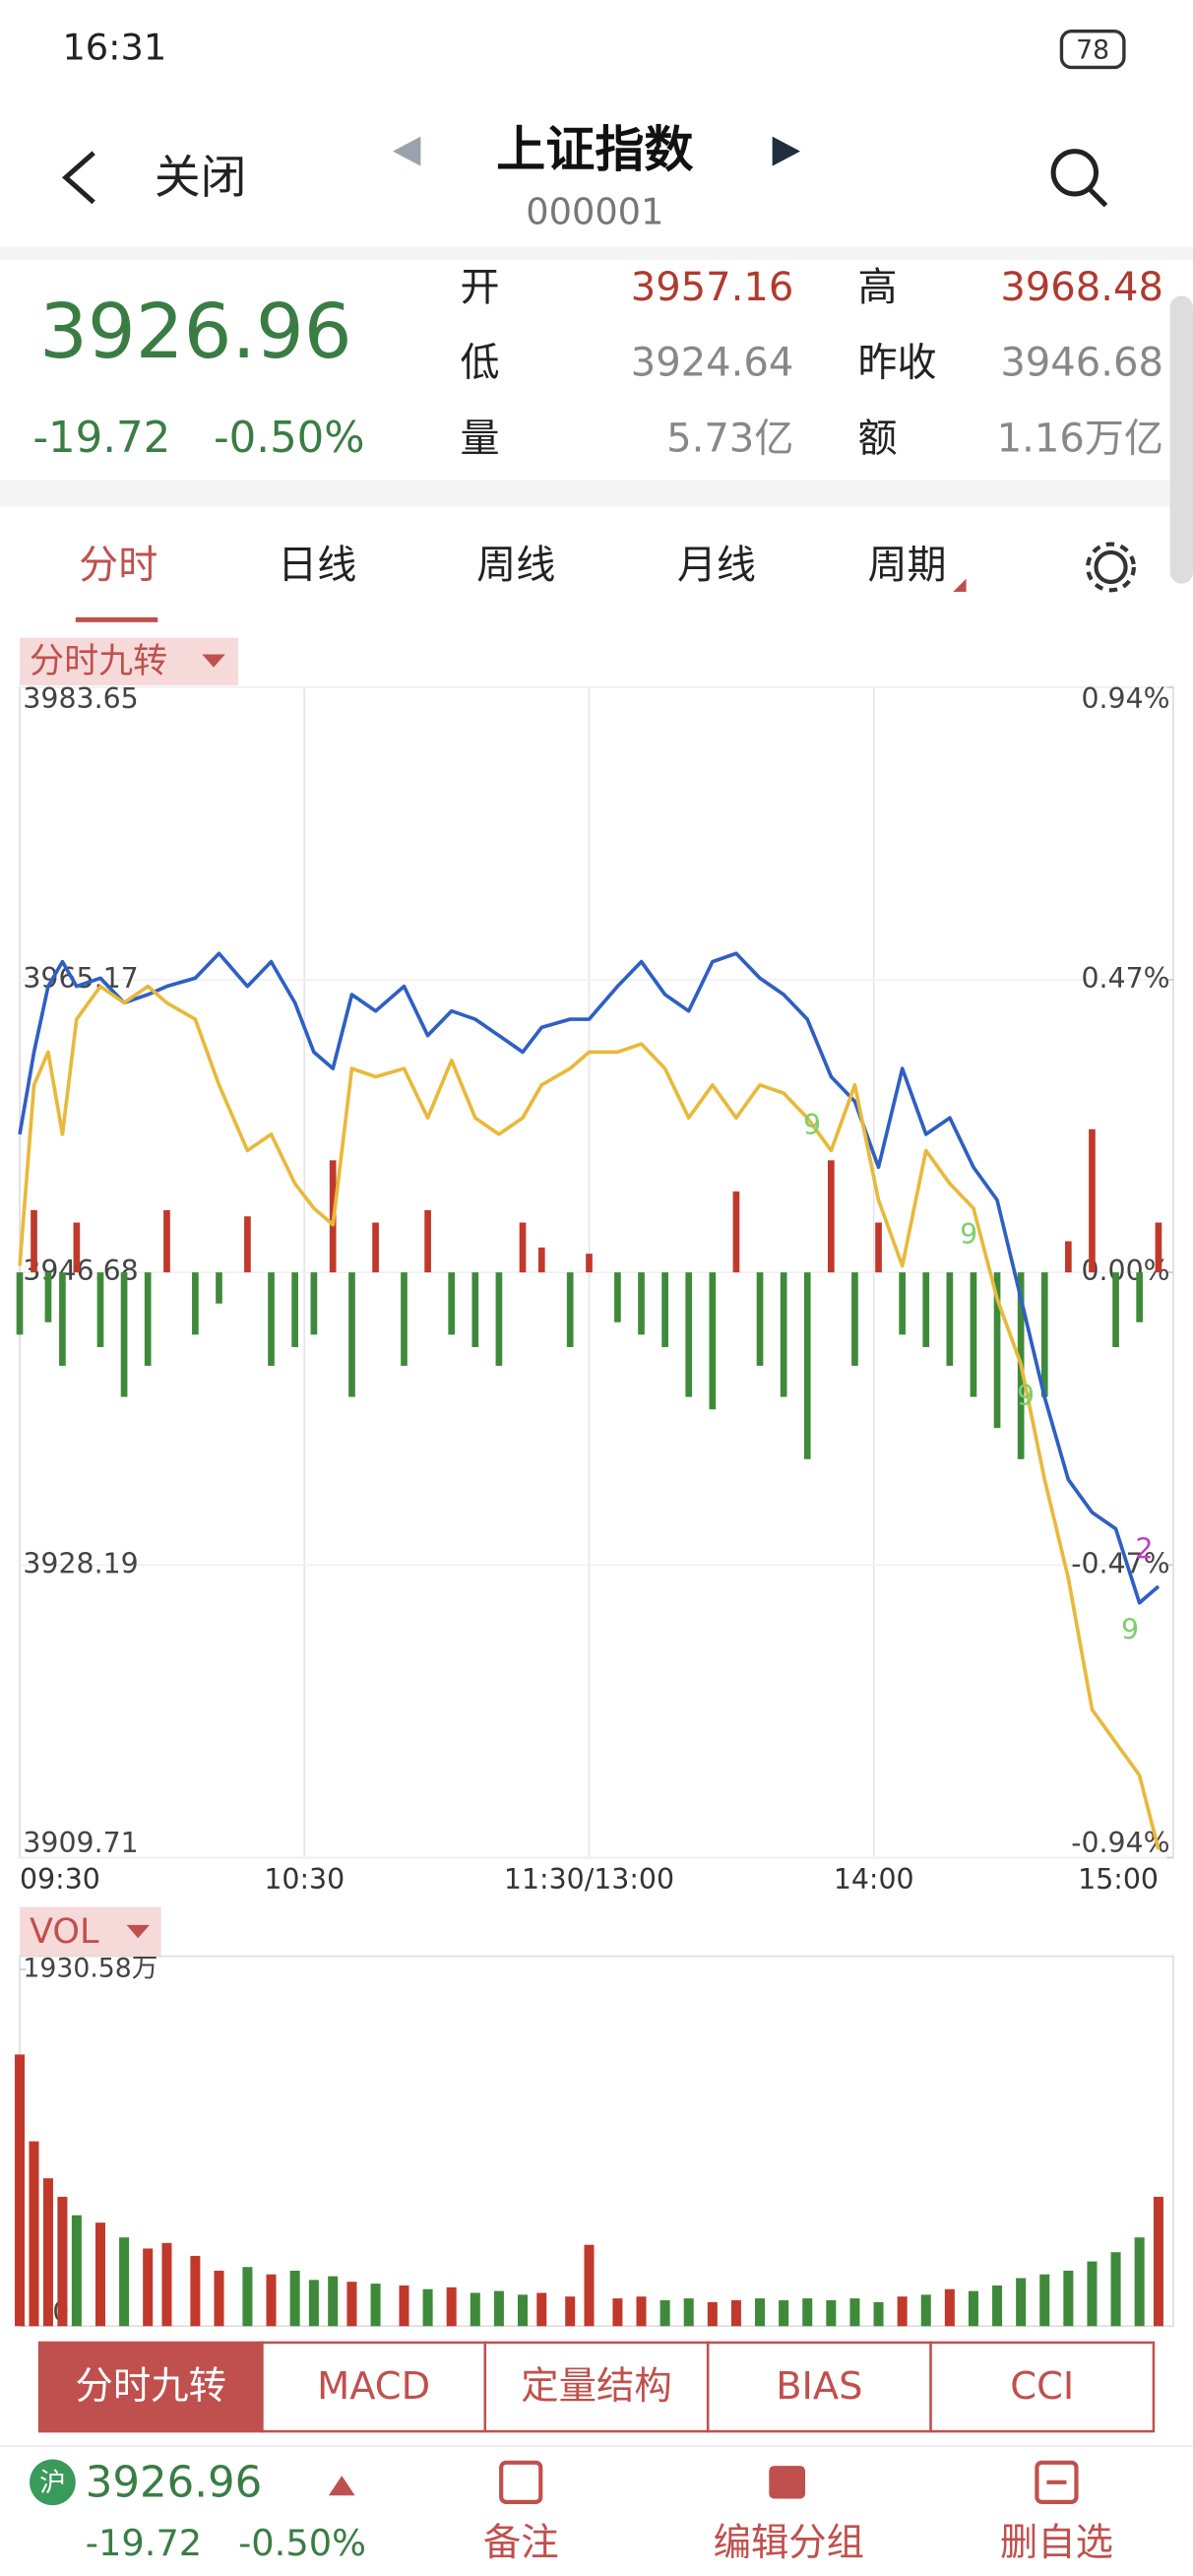 This screenshot has width=1193, height=2576. I want to click on field-label: 额, so click(877, 438).